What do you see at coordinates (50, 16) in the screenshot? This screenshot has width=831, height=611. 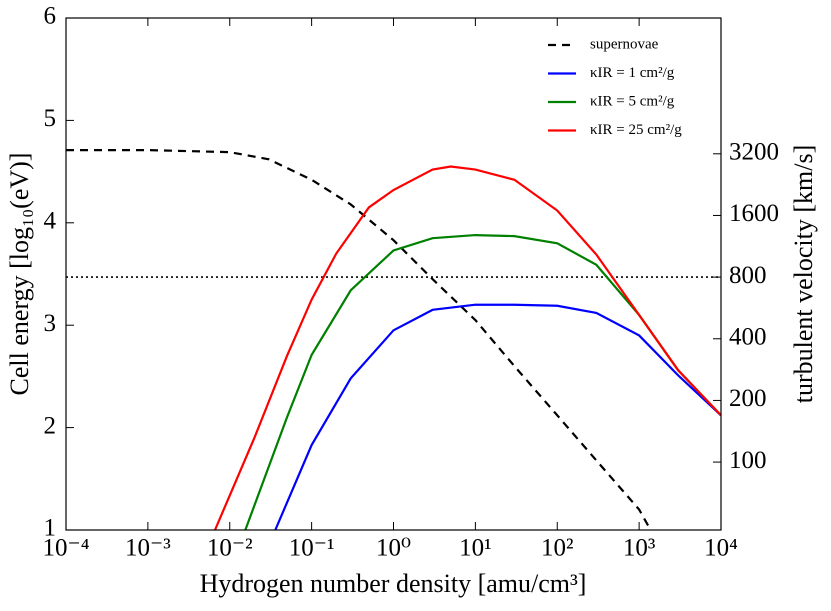 I see `y-tick-label: 6` at bounding box center [50, 16].